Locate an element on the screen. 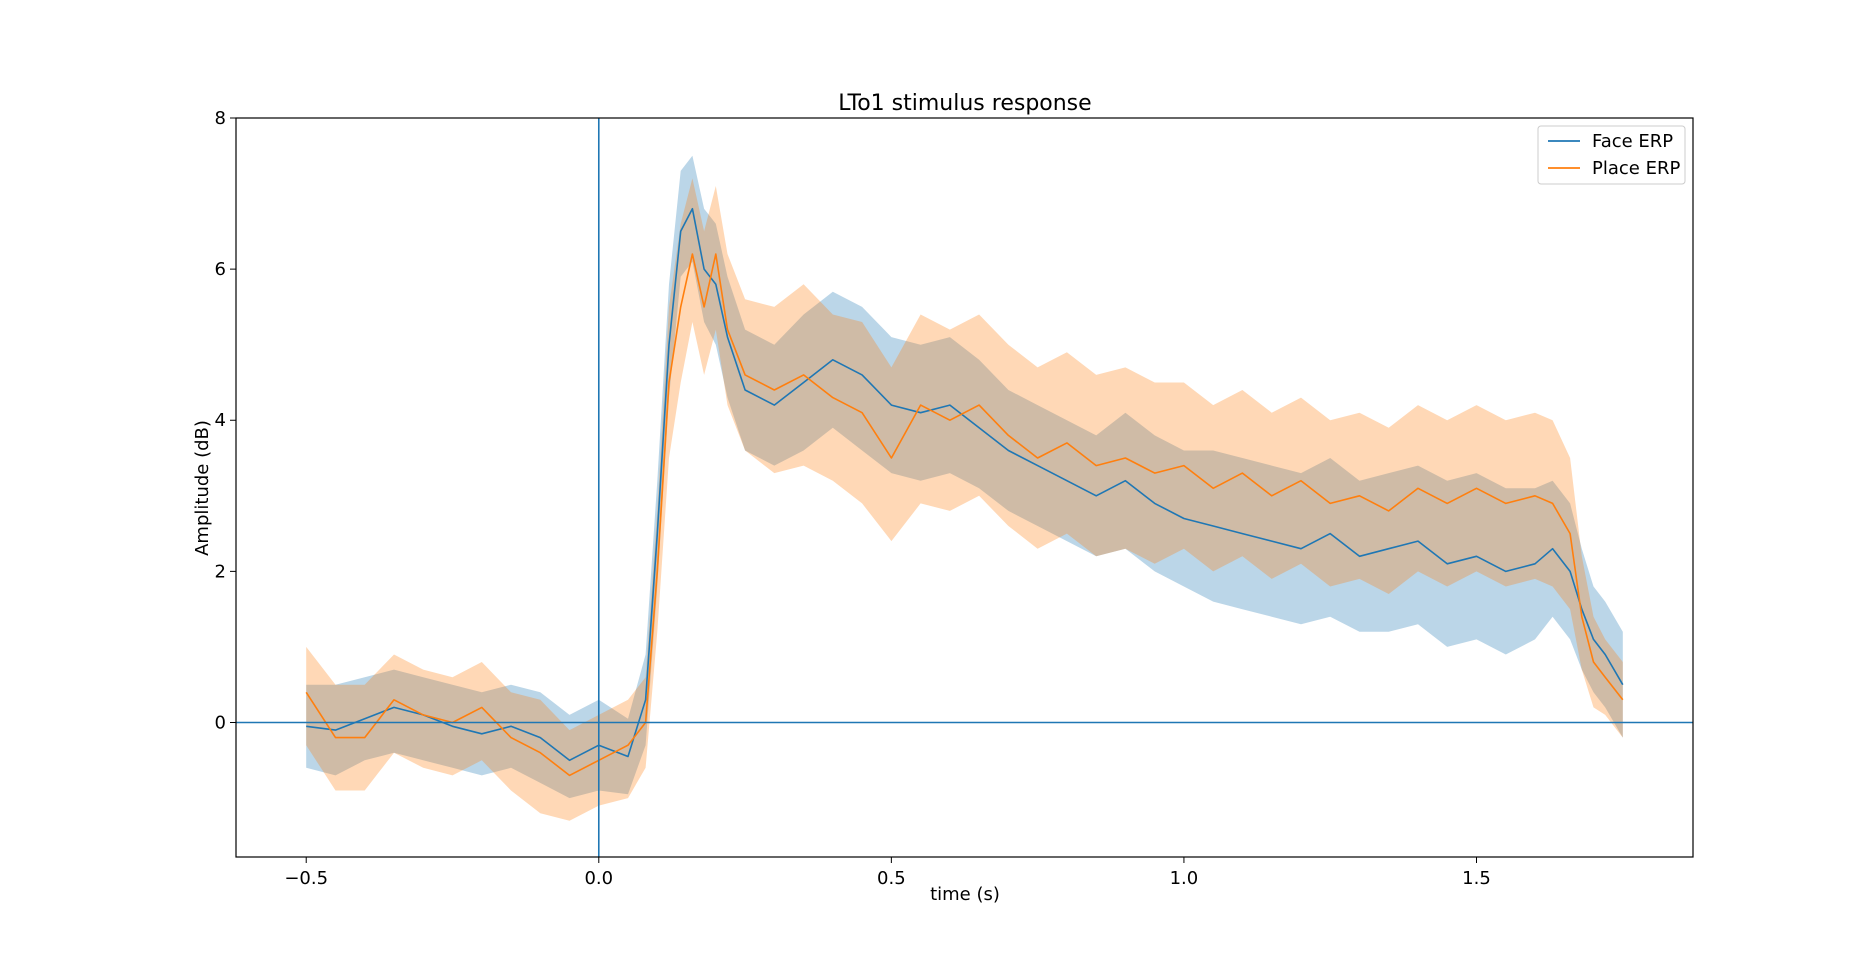 The image size is (1853, 968). x-axis-ticks: −0.5 0.0 0.5 1.0 1.5 is located at coordinates (887, 873).